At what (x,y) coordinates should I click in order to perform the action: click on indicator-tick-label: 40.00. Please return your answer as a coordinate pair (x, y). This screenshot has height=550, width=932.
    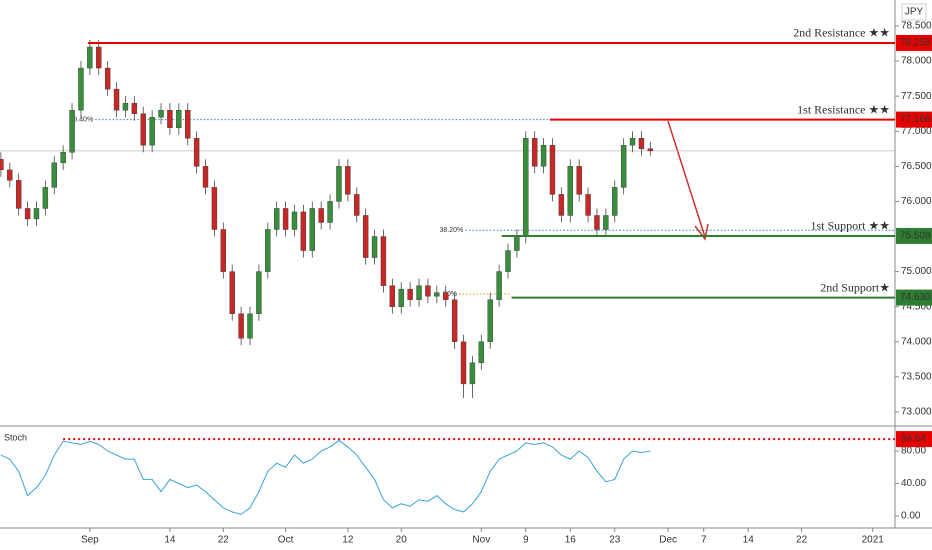
    Looking at the image, I should click on (913, 483).